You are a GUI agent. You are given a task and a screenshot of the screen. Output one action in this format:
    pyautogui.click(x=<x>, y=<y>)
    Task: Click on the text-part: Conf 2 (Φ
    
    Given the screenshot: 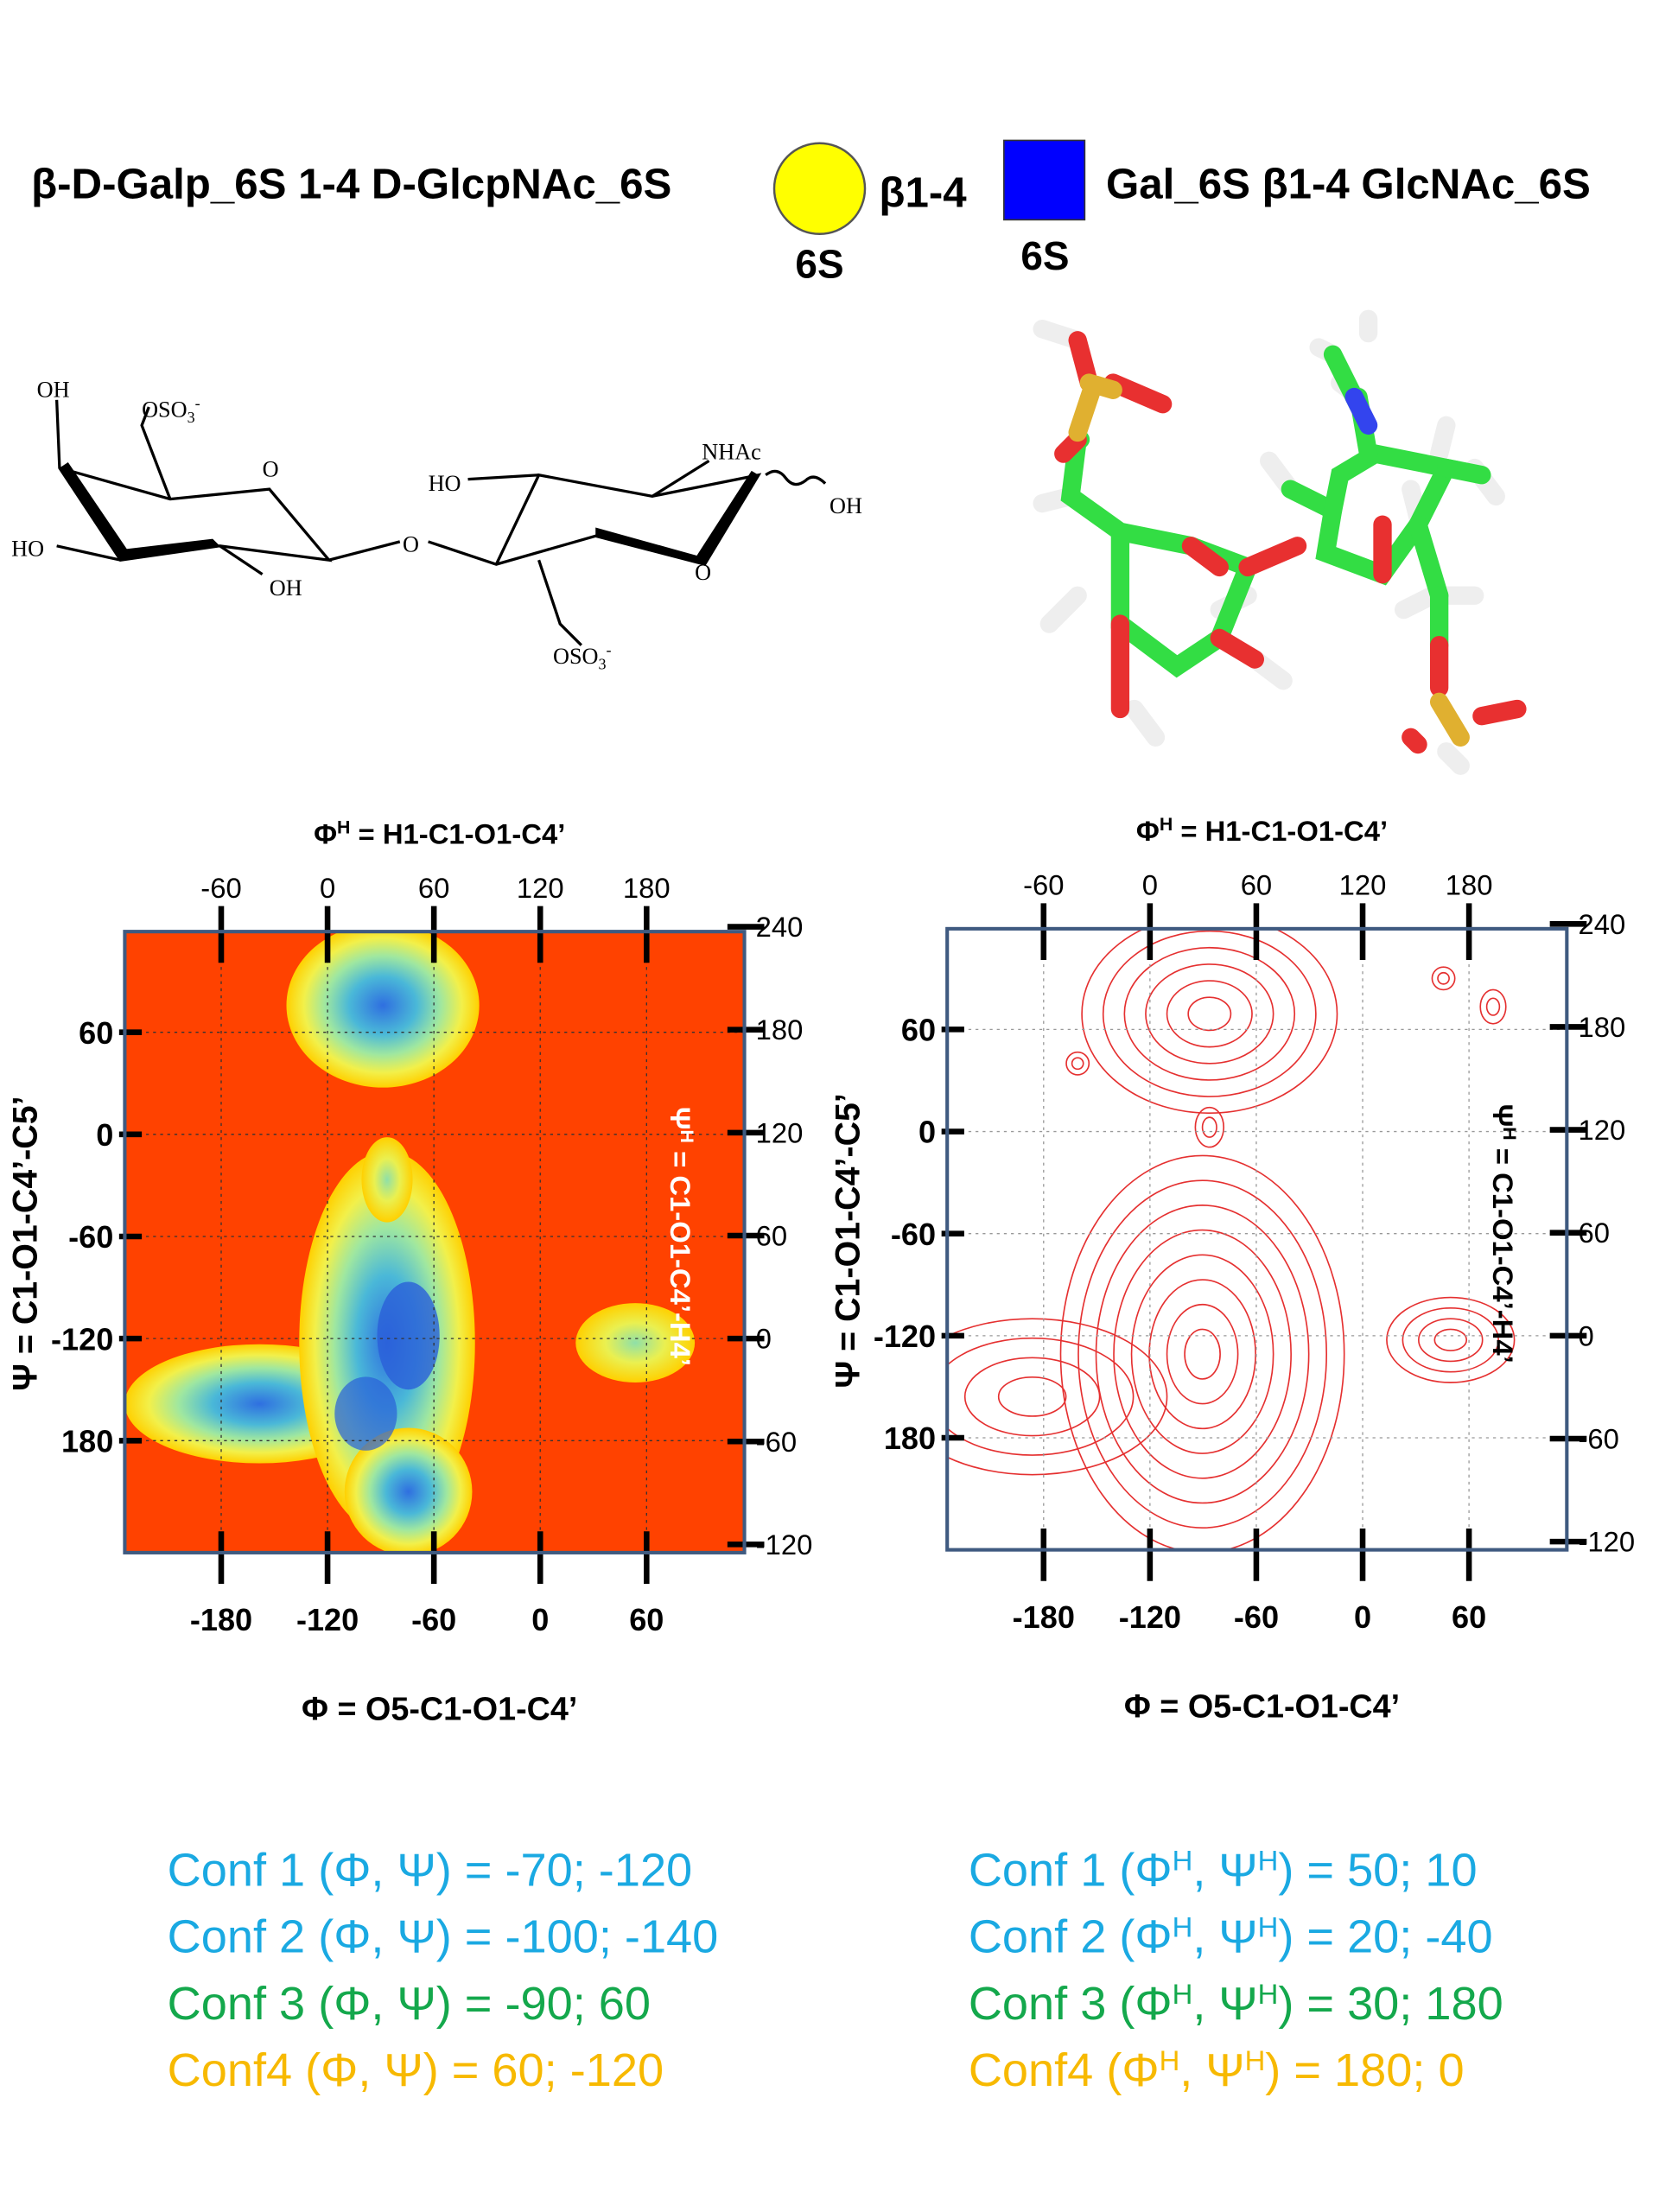 What is the action you would take?
    pyautogui.click(x=1071, y=1937)
    